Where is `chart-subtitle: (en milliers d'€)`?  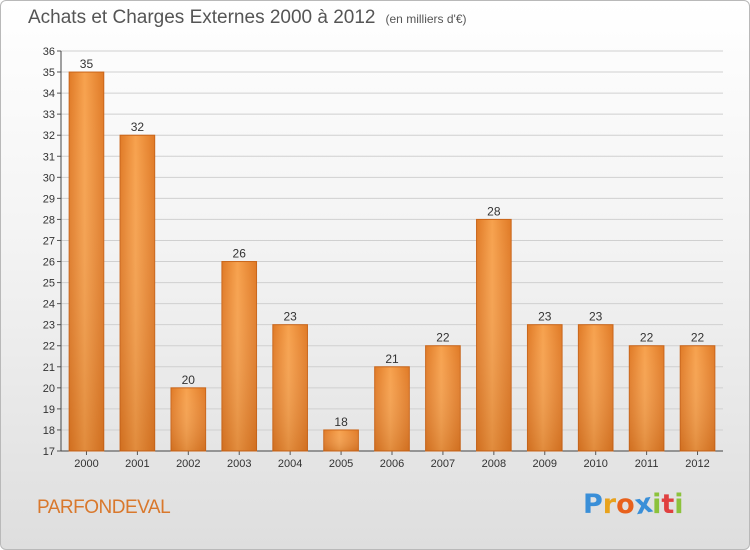 chart-subtitle: (en milliers d'€) is located at coordinates (426, 19).